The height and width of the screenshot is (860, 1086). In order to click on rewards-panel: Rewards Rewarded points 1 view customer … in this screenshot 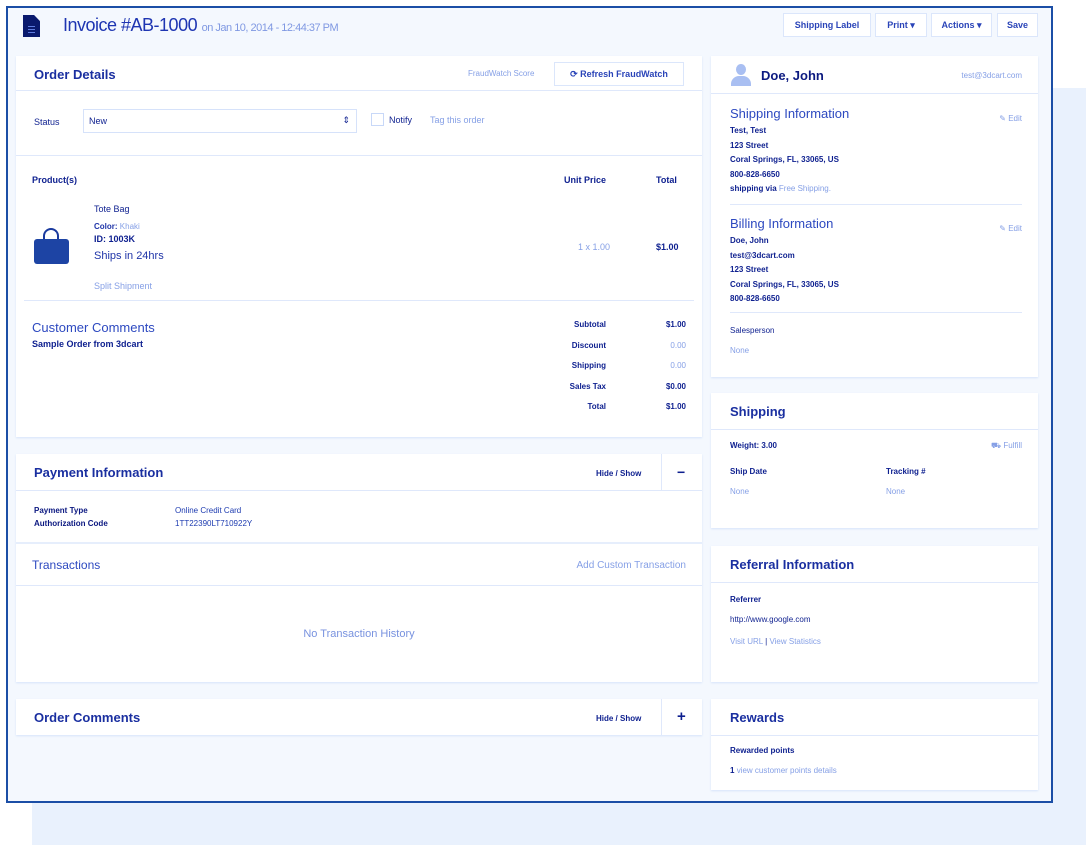, I will do `click(874, 744)`.